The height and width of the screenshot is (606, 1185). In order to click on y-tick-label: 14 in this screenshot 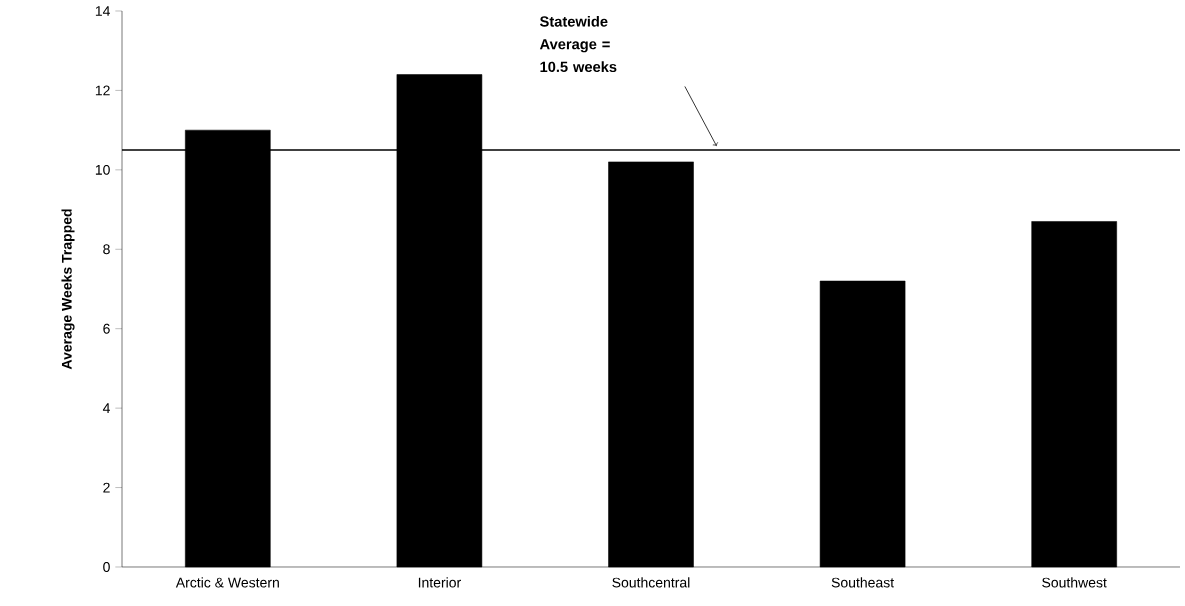, I will do `click(102, 11)`.